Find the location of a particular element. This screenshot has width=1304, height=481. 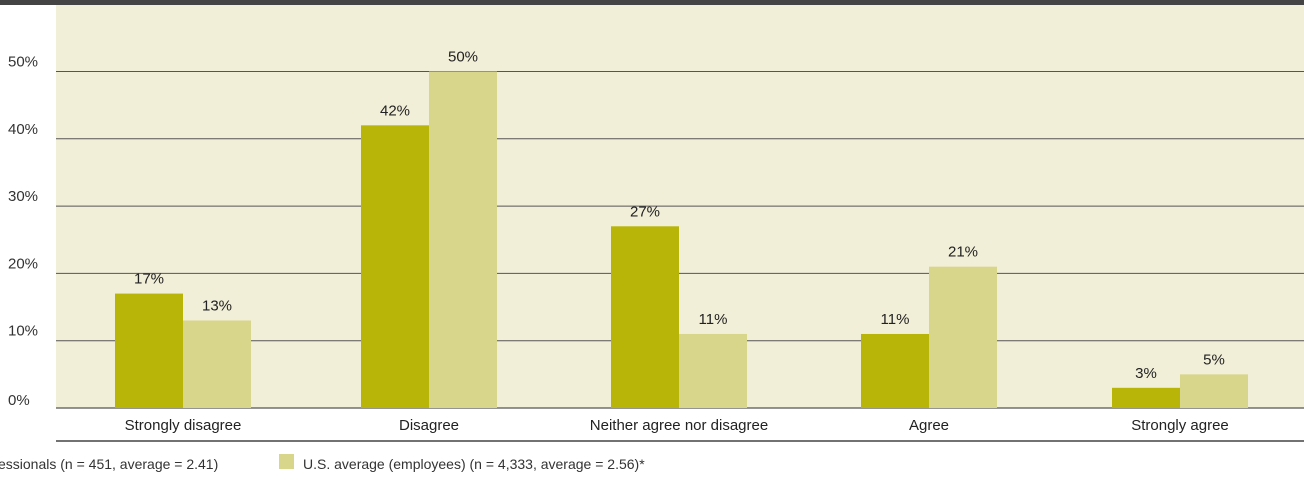

value-label-series1-3: 11% is located at coordinates (895, 319).